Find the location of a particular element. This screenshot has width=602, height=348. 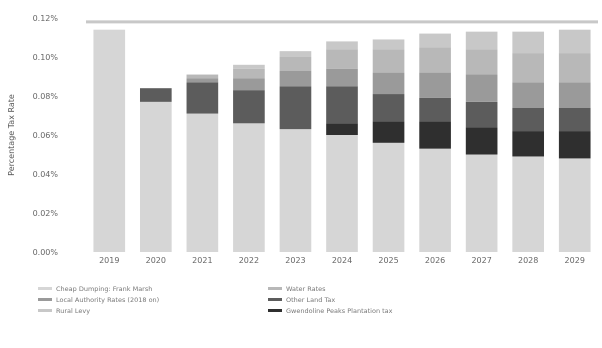

legend-label: Local Authority Rates (2018 on) is located at coordinates (108, 299).